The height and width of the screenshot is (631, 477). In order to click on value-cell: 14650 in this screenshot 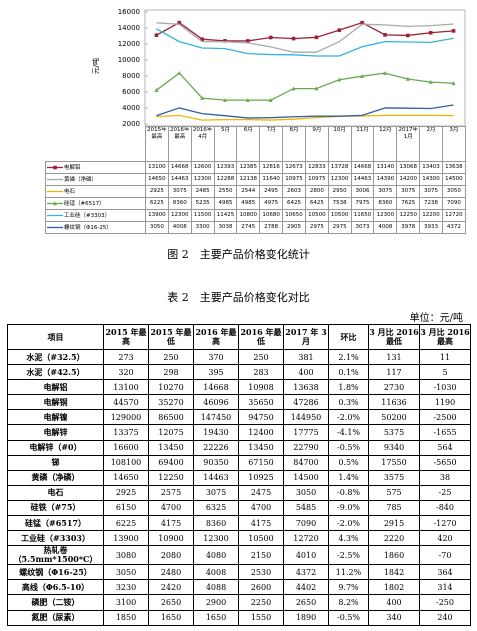, I will do `click(157, 179)`.